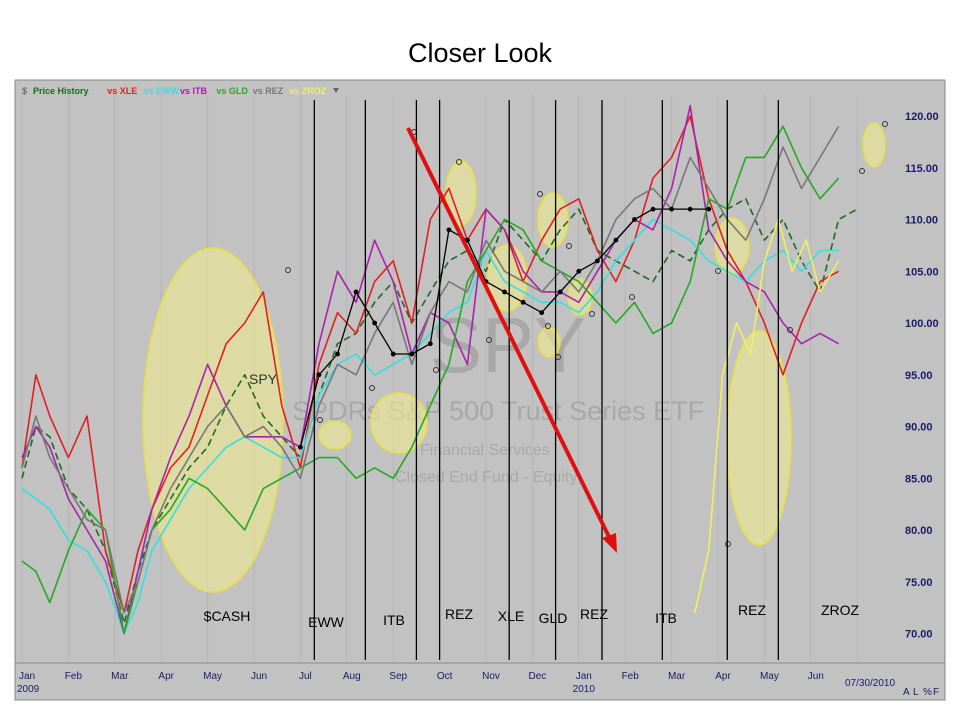 The image size is (960, 720). What do you see at coordinates (870, 683) in the screenshot?
I see `date-label: 07/30/2010` at bounding box center [870, 683].